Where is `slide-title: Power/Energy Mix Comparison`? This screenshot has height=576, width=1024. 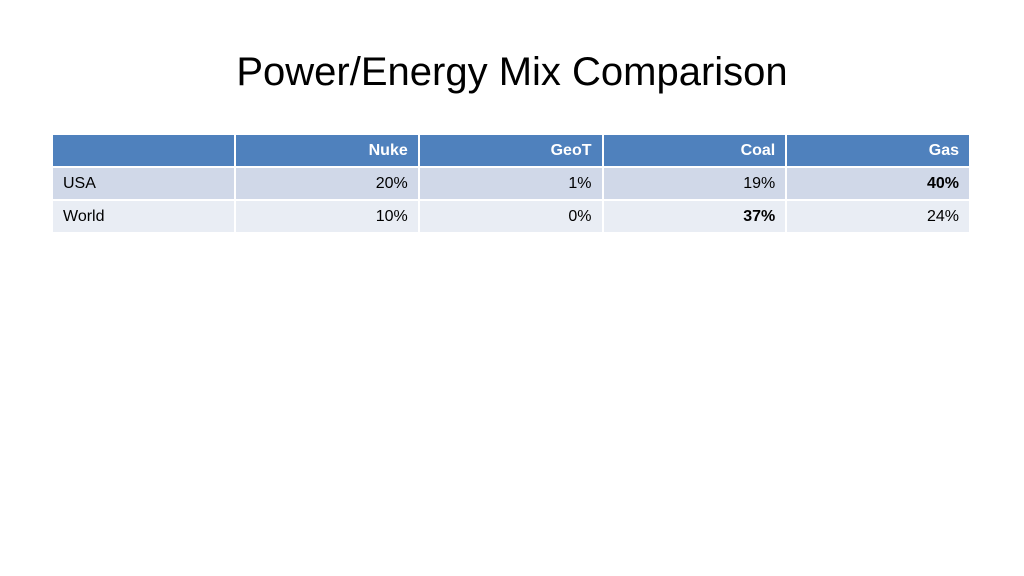 slide-title: Power/Energy Mix Comparison is located at coordinates (512, 72).